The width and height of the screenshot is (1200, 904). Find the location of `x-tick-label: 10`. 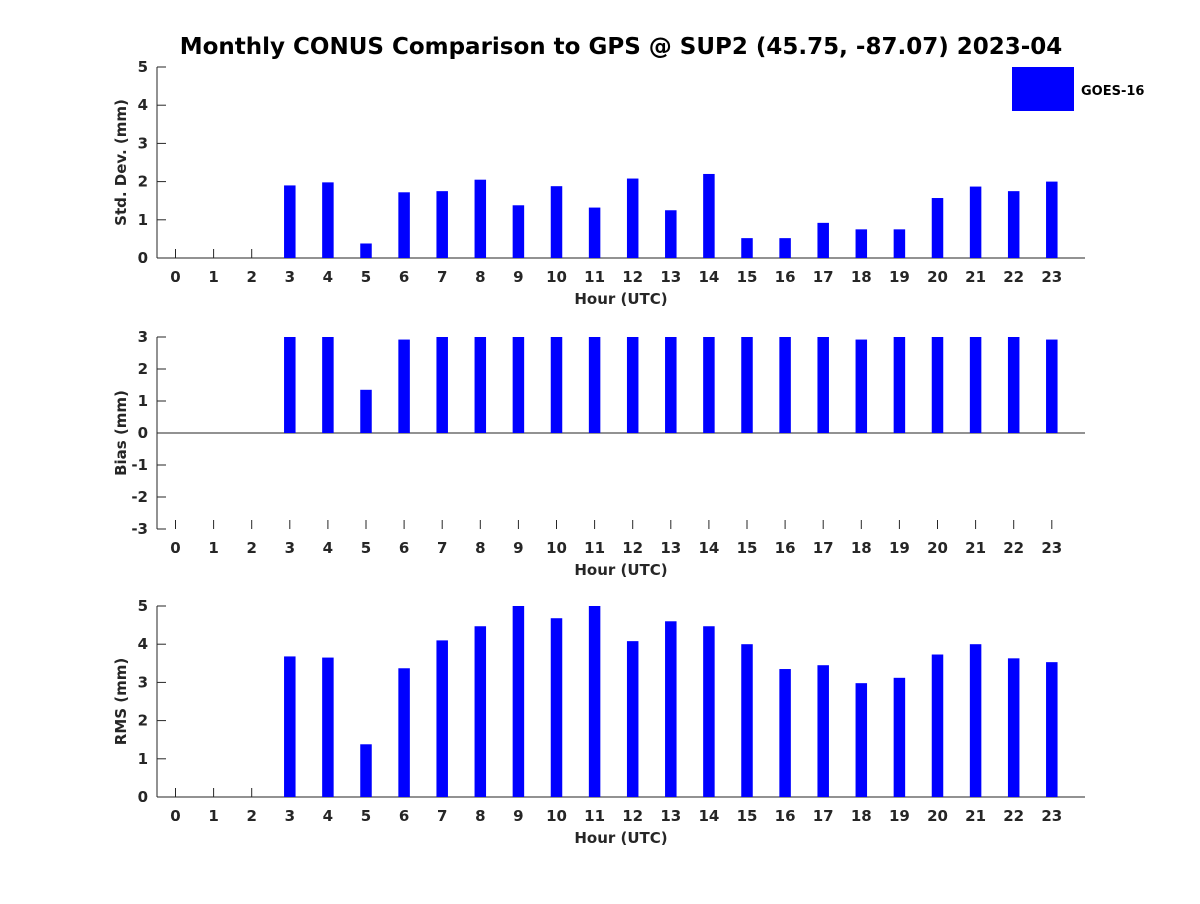

x-tick-label: 10 is located at coordinates (556, 548).